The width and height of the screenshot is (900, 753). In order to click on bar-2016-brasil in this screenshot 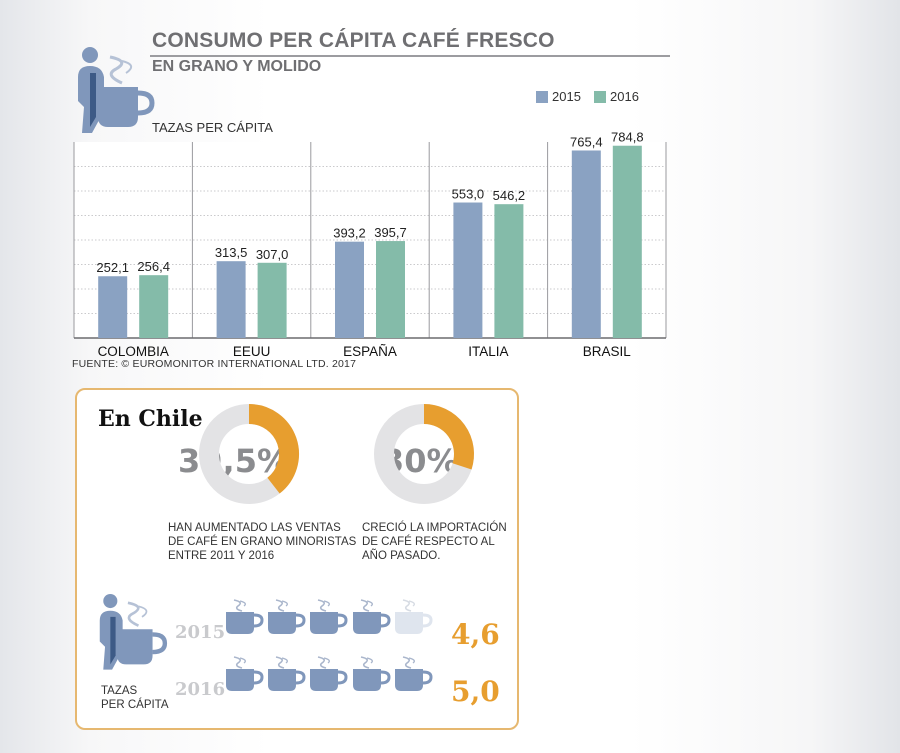, I will do `click(627, 241)`.